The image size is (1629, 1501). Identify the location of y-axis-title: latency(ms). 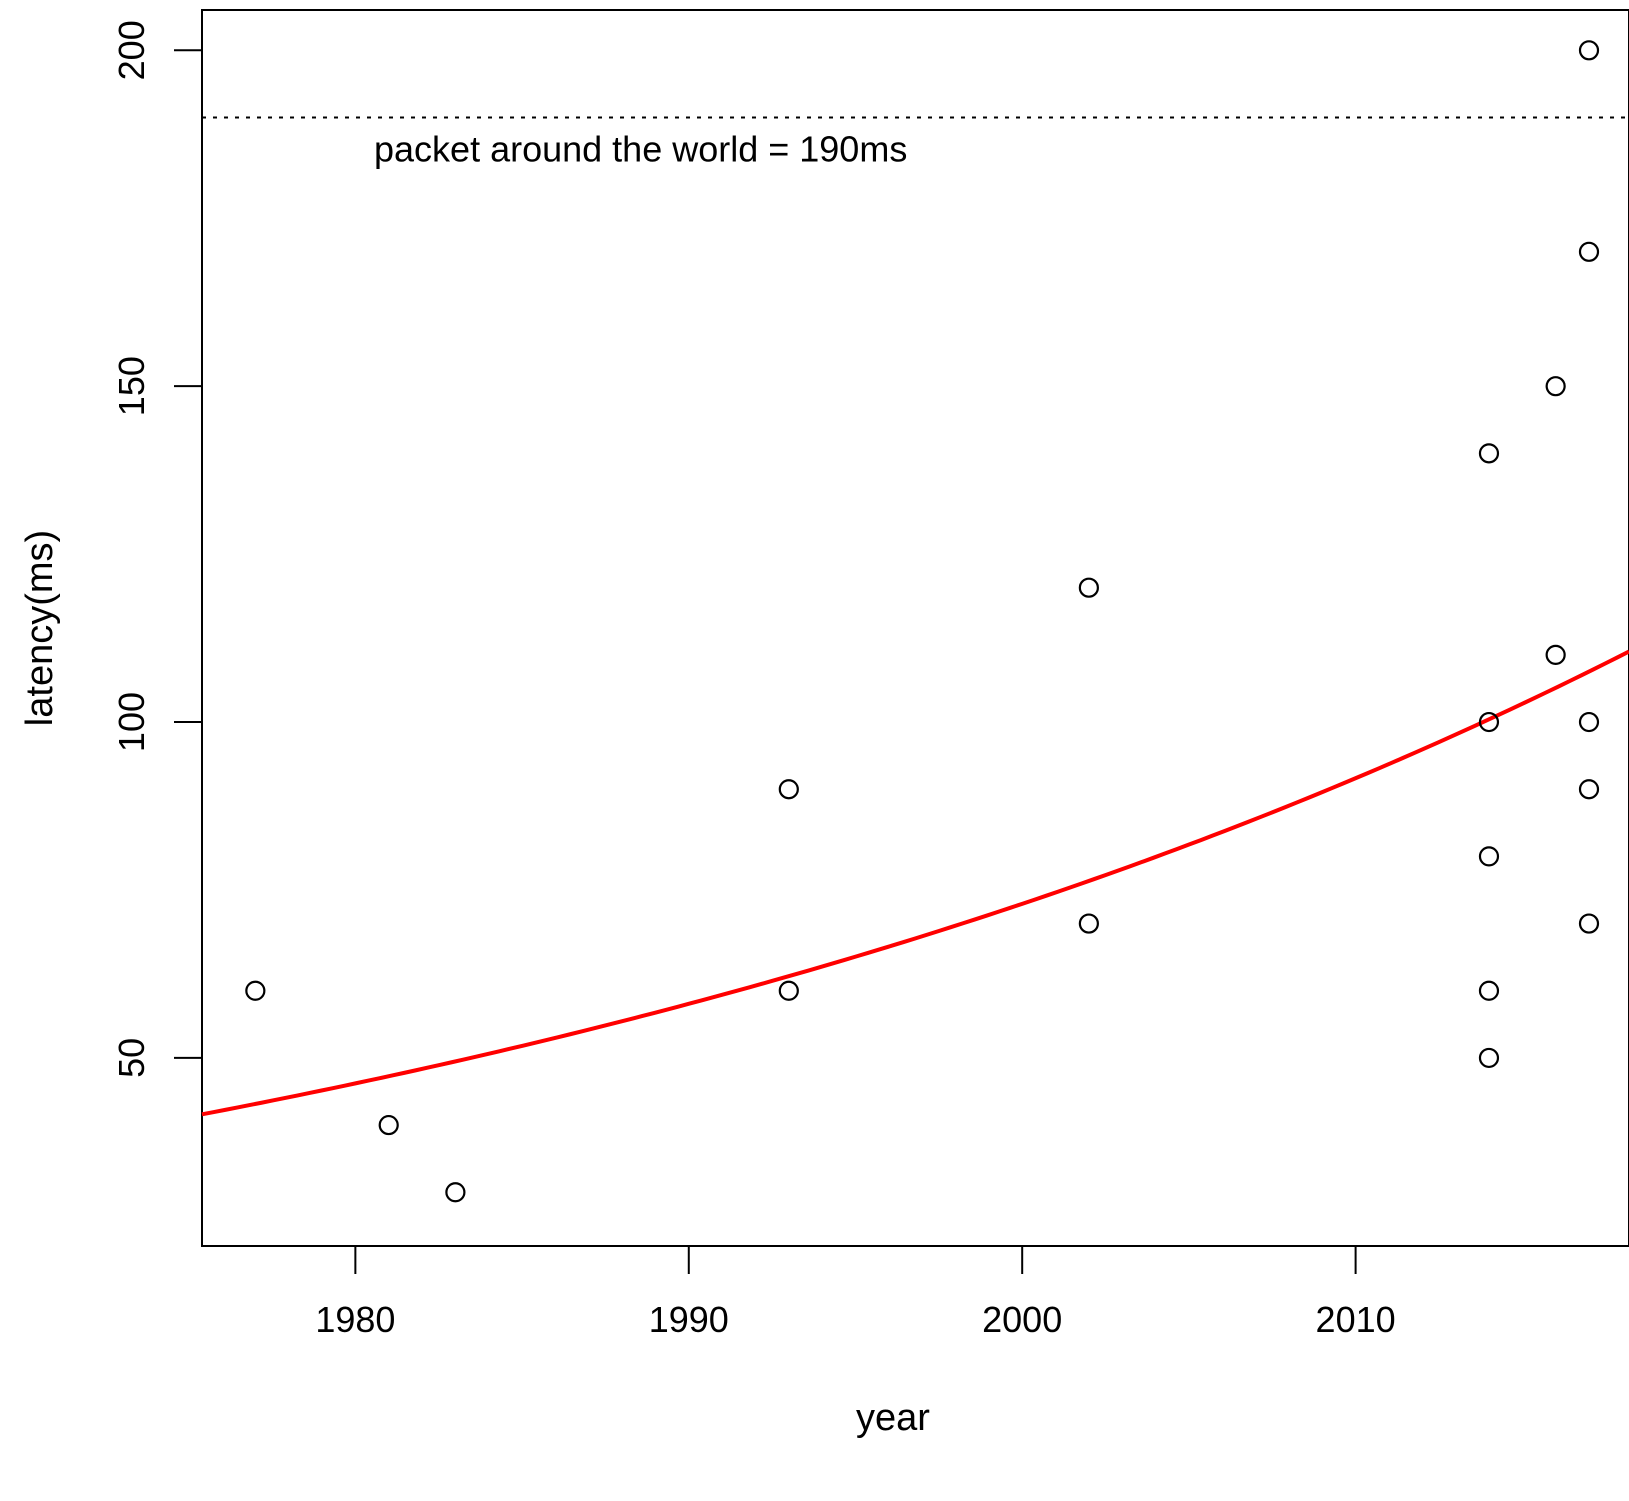
(40, 628).